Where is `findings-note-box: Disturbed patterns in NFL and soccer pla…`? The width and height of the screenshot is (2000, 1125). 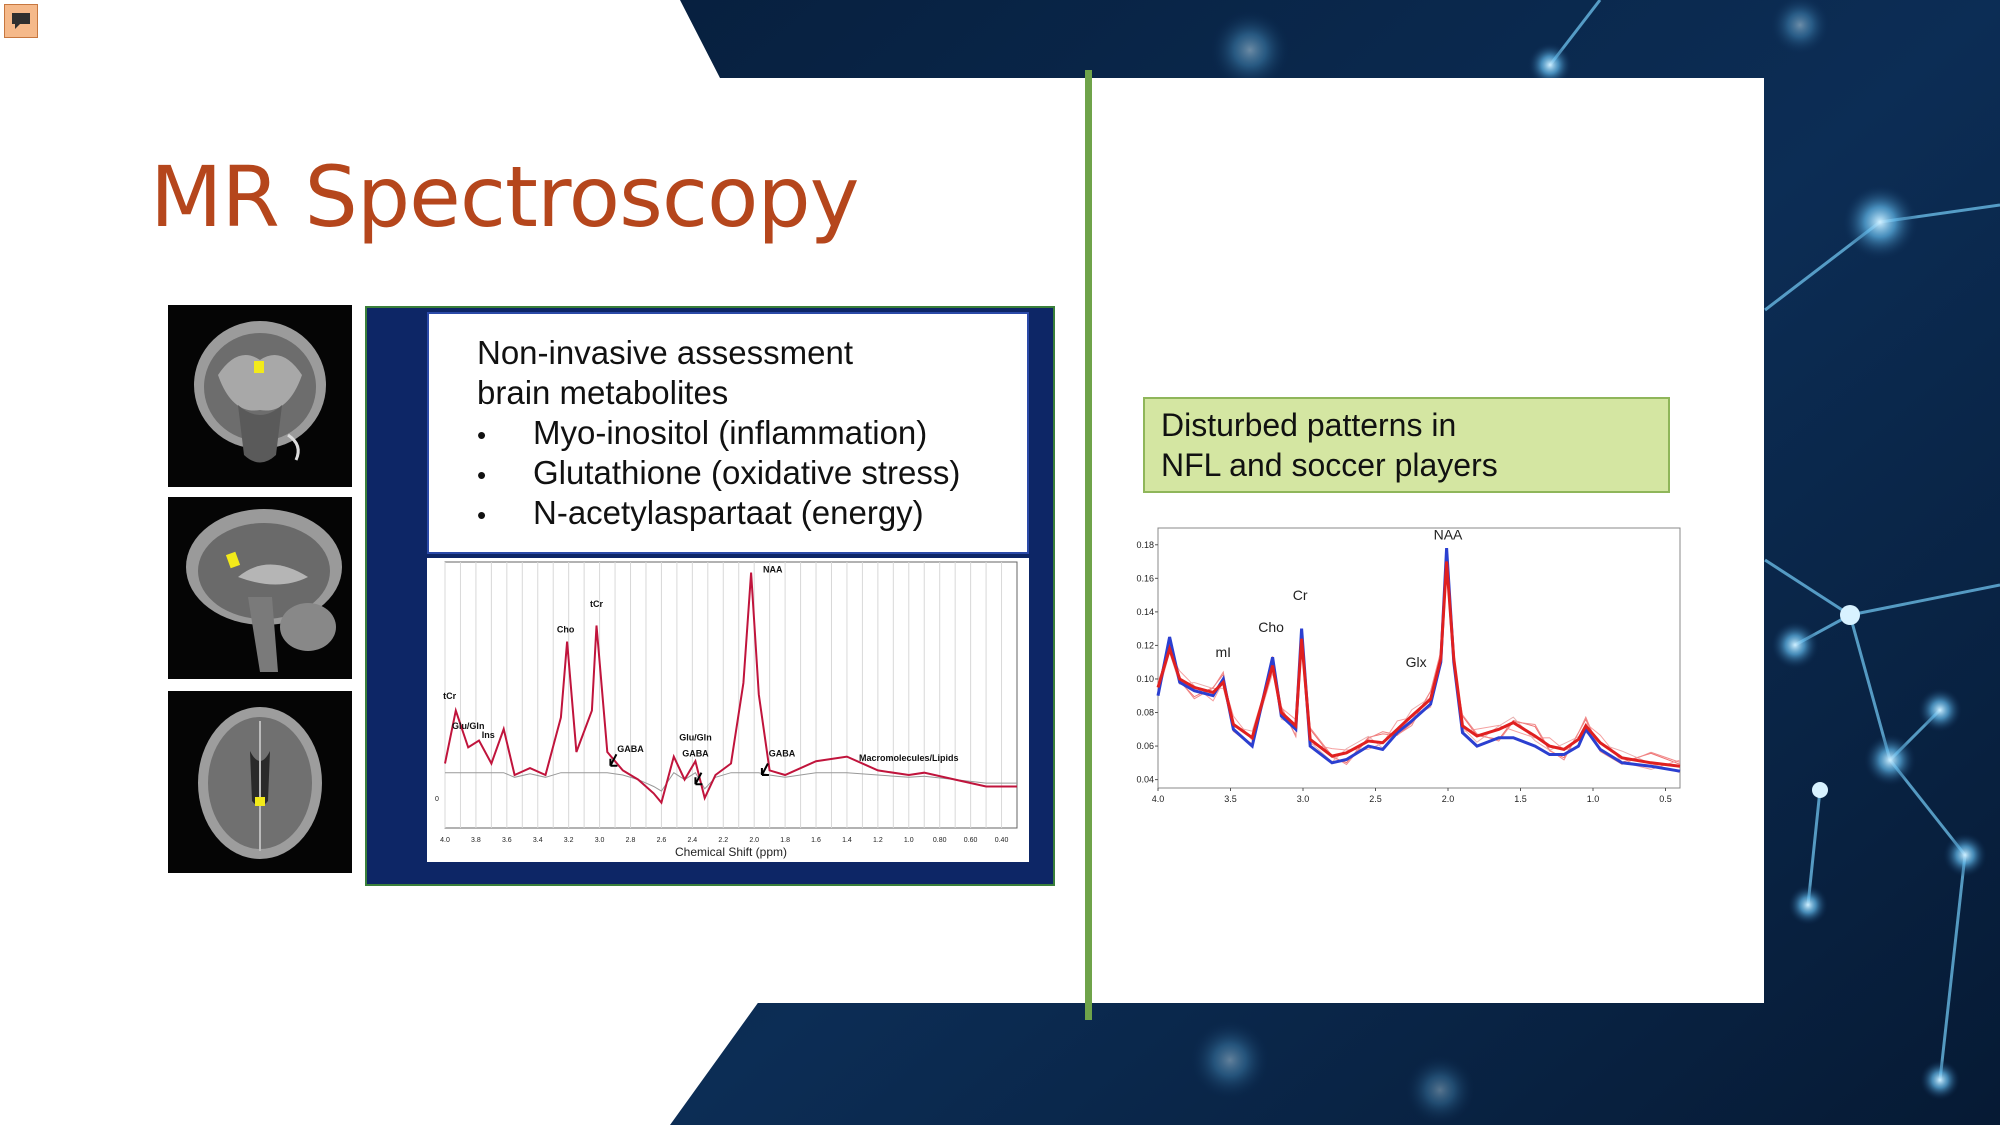 findings-note-box: Disturbed patterns in NFL and soccer pla… is located at coordinates (1406, 445).